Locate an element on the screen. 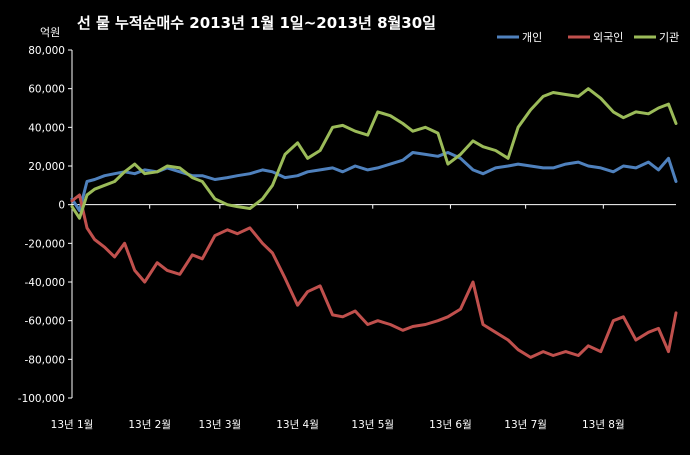 The height and width of the screenshot is (455, 690). y-tick-label: 0 is located at coordinates (61, 206).